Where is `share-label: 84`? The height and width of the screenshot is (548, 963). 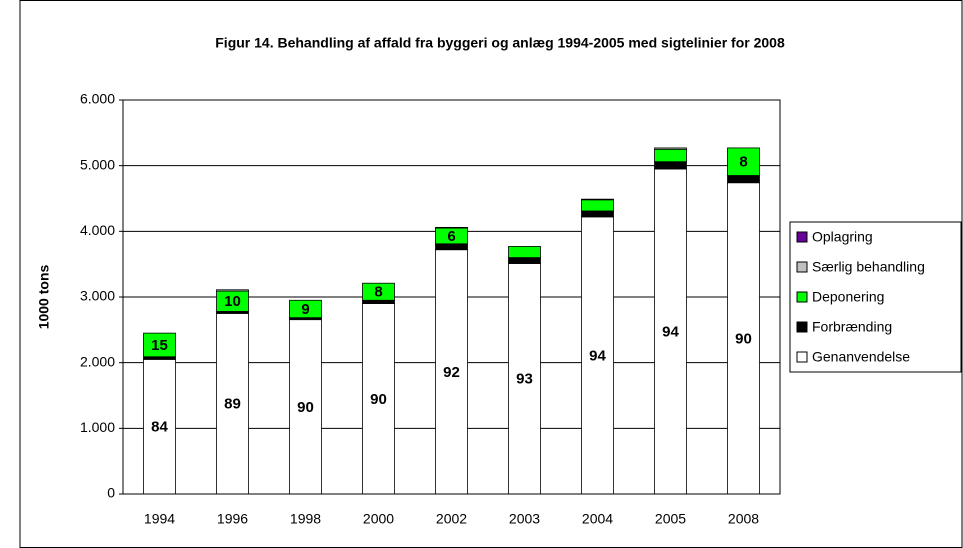 share-label: 84 is located at coordinates (159, 427).